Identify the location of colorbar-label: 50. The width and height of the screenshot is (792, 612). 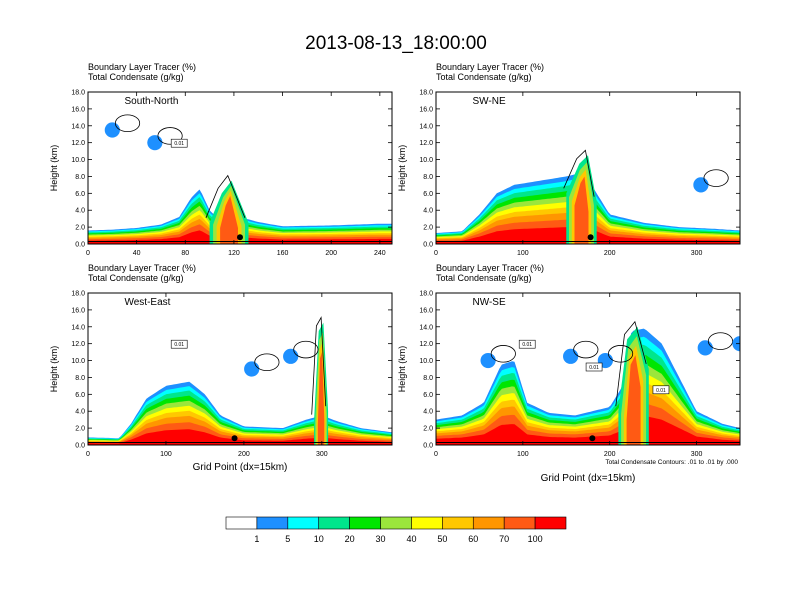
(442, 539).